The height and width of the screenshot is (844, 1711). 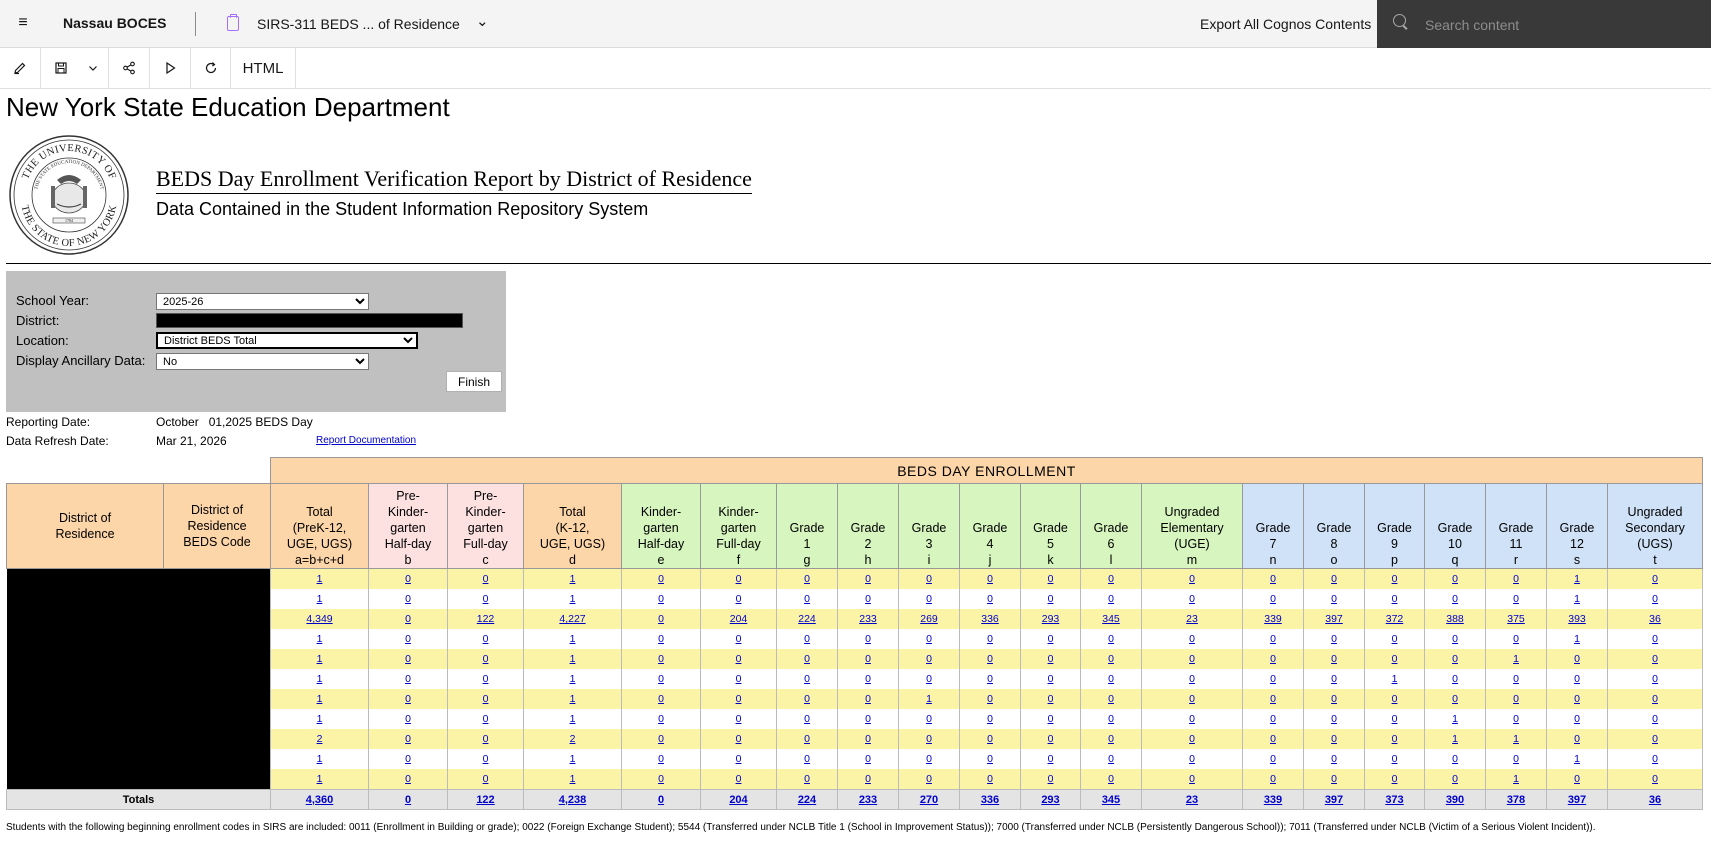 What do you see at coordinates (115, 23) in the screenshot?
I see `app-title: Nassau BOCES` at bounding box center [115, 23].